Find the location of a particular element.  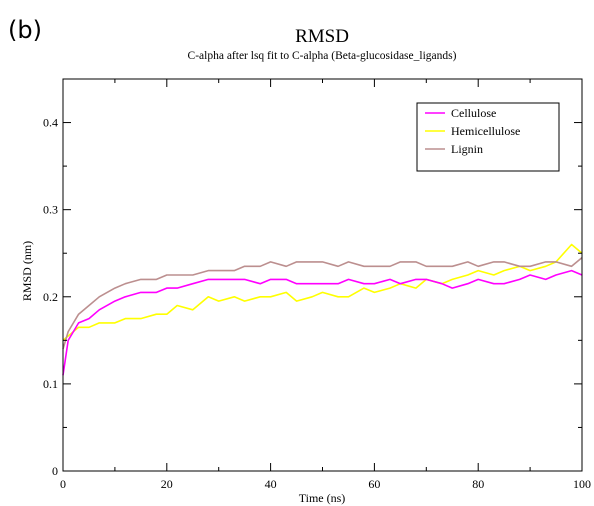

x-tick-label: 60 is located at coordinates (374, 484).